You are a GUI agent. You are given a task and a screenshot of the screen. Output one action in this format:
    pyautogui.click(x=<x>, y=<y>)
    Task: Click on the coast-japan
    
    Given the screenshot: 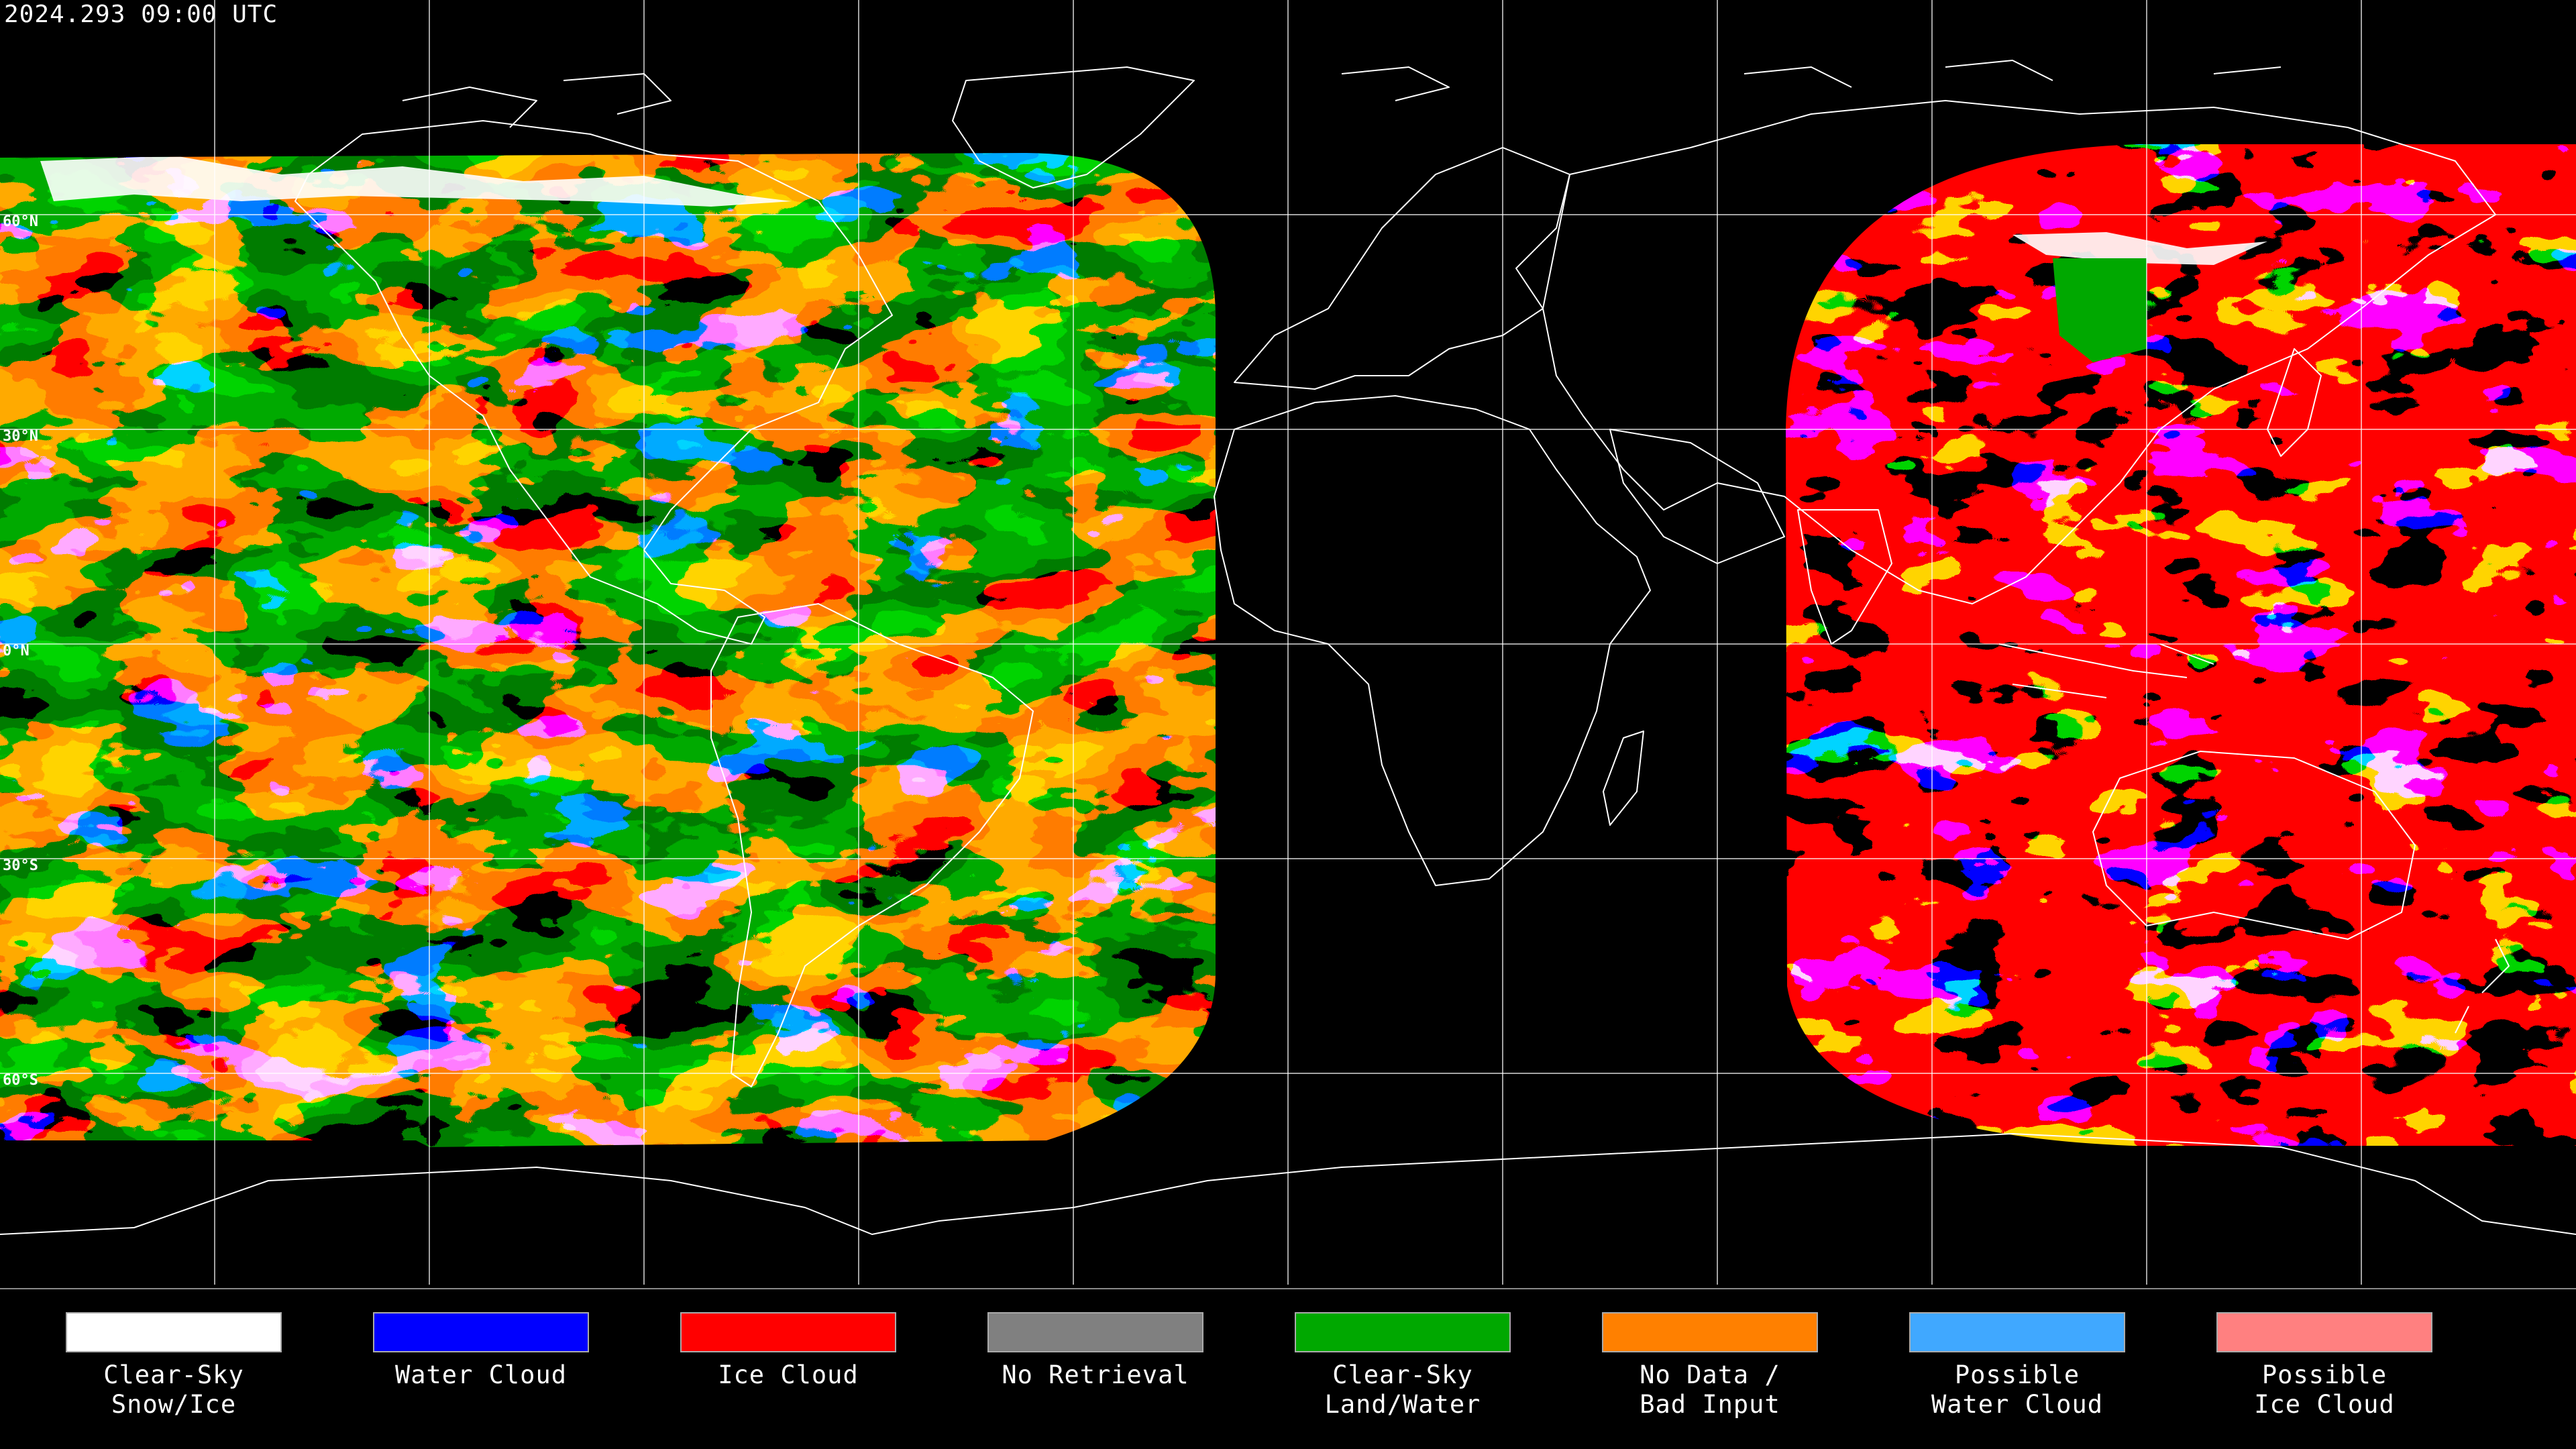 What is the action you would take?
    pyautogui.click(x=2294, y=402)
    